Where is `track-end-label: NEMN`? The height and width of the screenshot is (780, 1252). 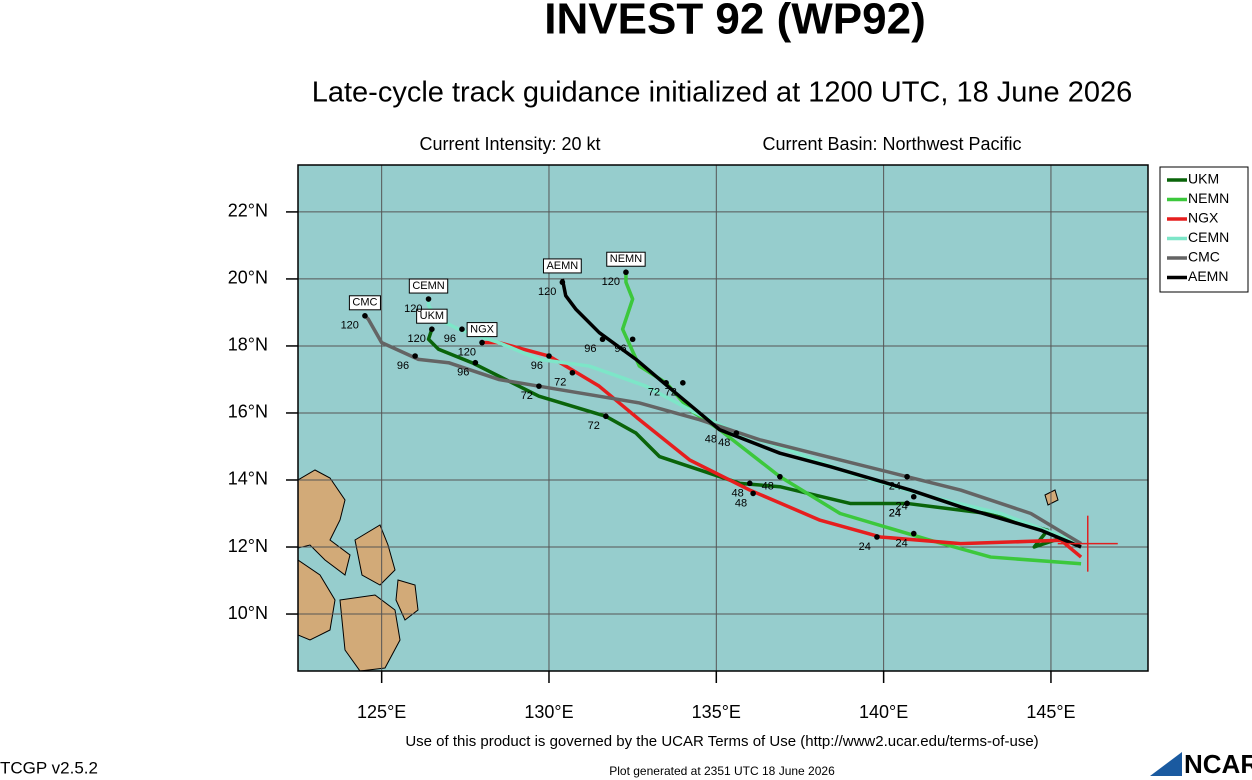 track-end-label: NEMN is located at coordinates (626, 259).